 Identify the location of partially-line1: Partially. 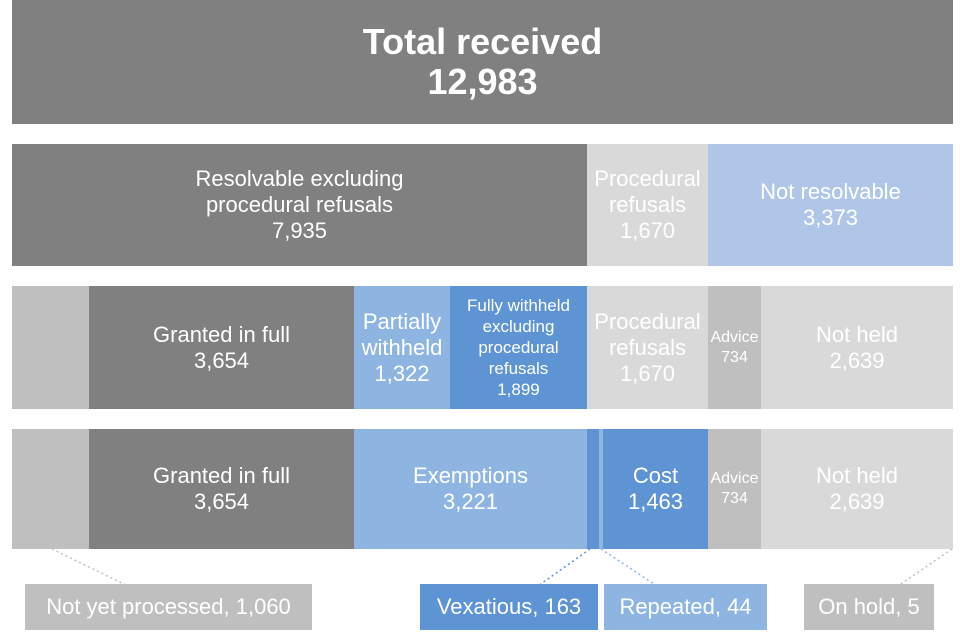
(402, 321).